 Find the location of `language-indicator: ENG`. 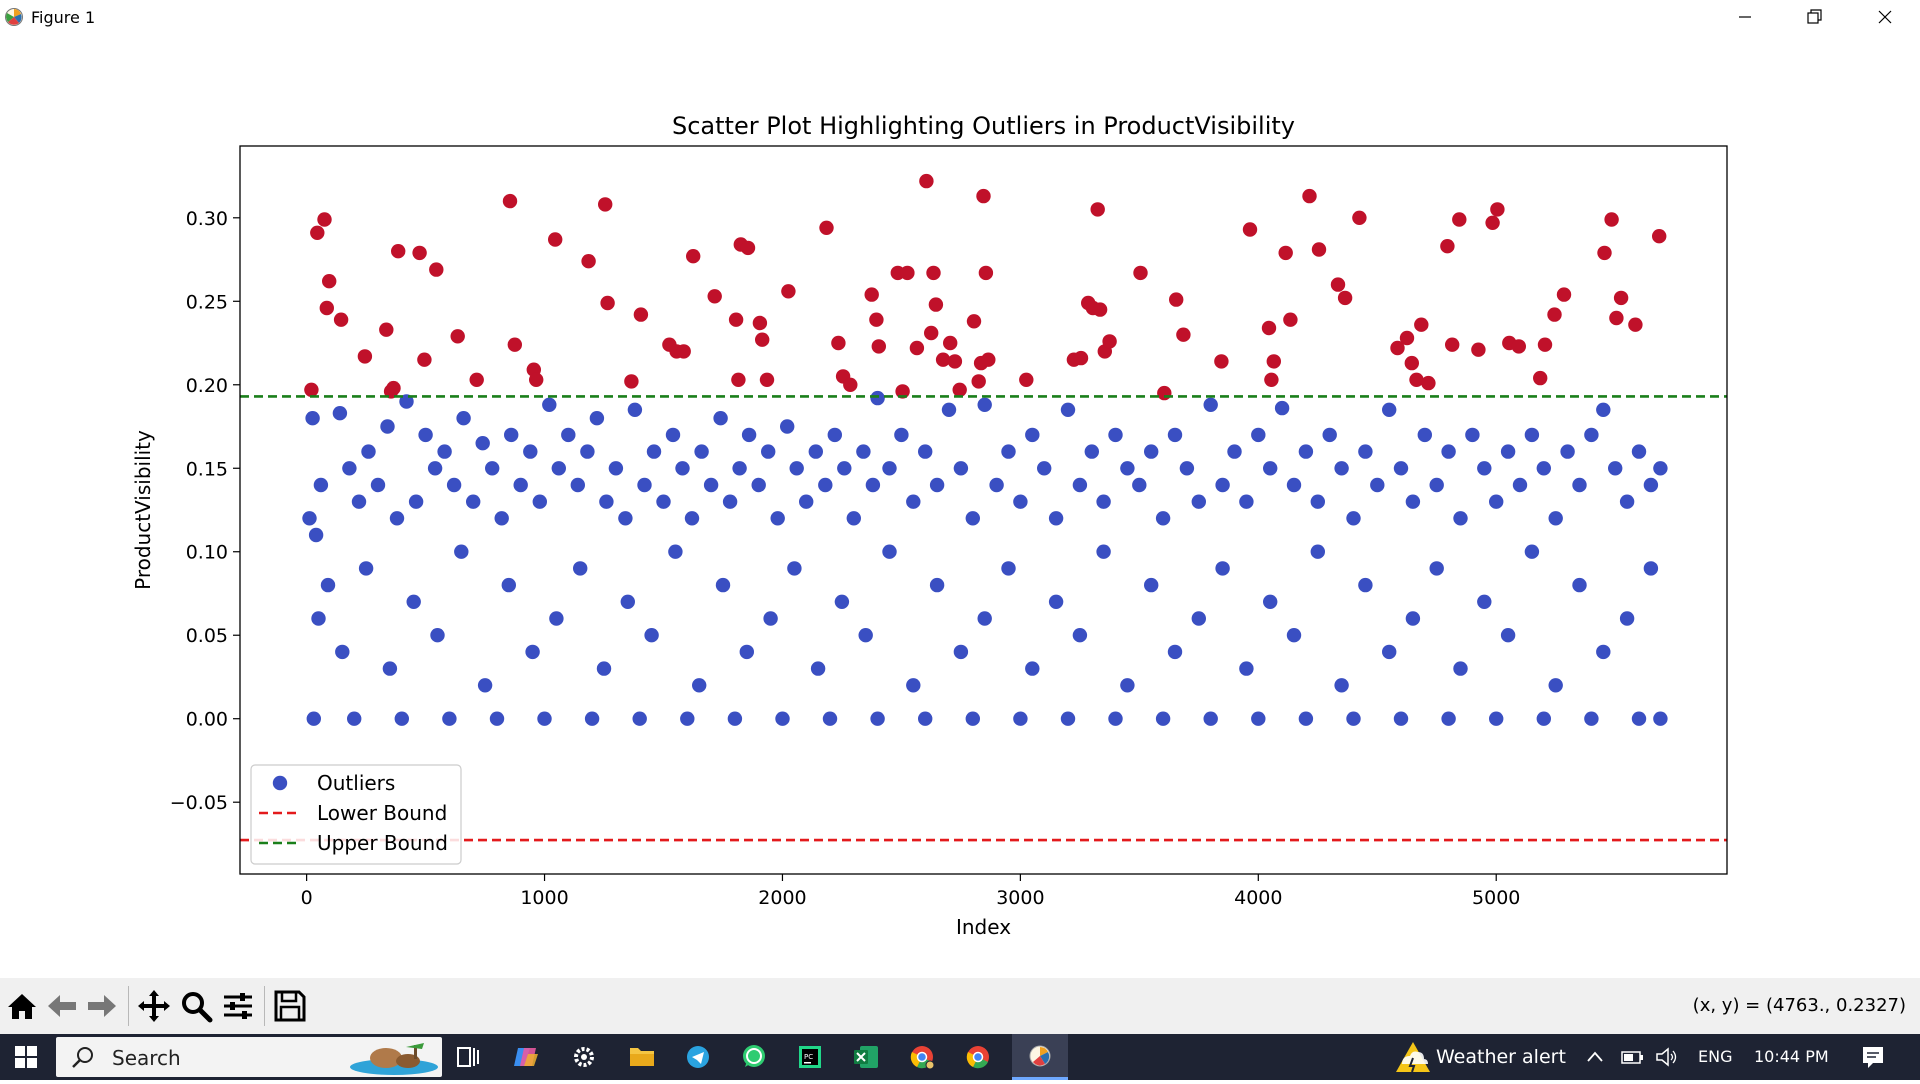

language-indicator: ENG is located at coordinates (1715, 1056).